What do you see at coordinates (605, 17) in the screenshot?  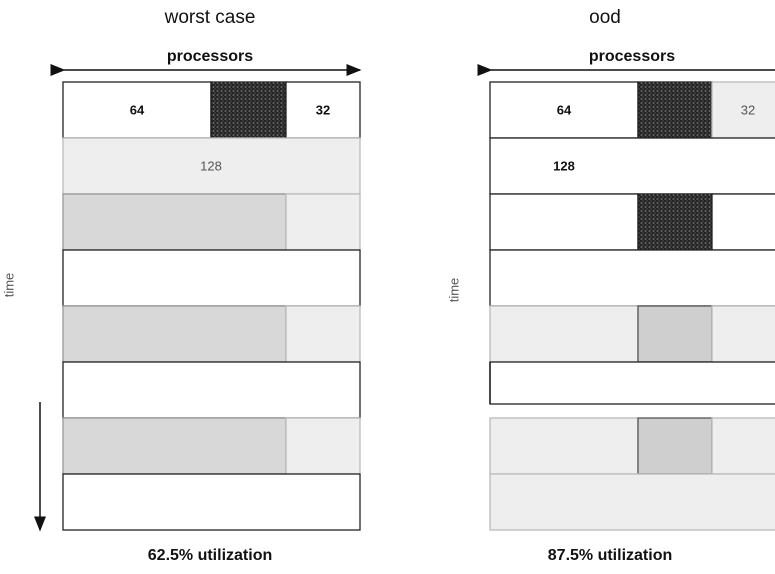 I see `panel-title: ood` at bounding box center [605, 17].